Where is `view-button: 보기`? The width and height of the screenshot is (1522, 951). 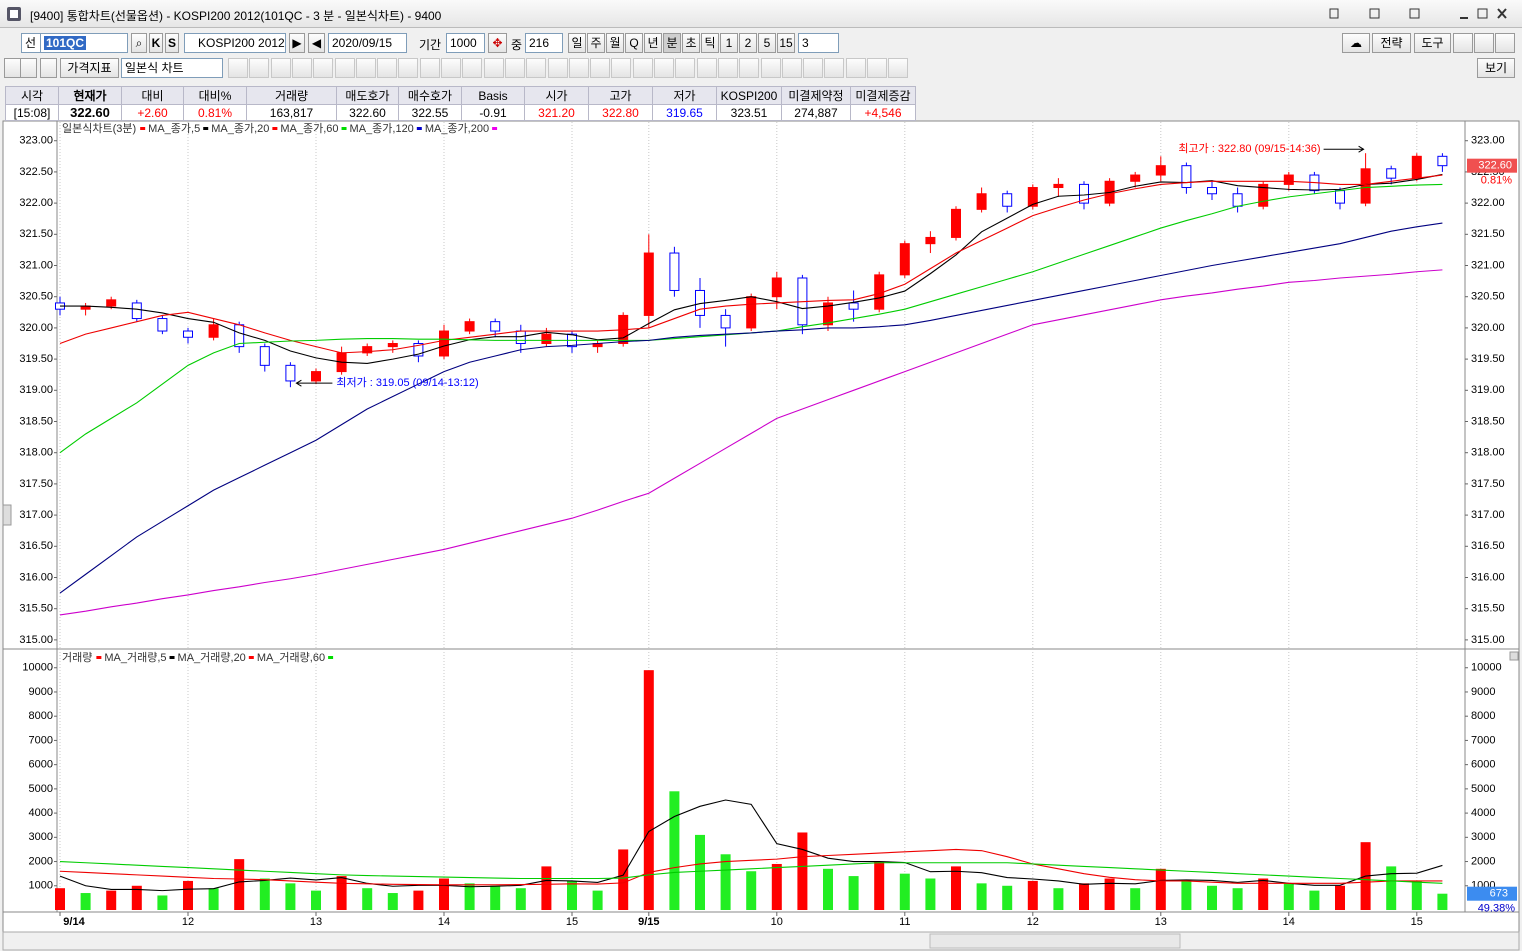
view-button: 보기 is located at coordinates (1496, 68).